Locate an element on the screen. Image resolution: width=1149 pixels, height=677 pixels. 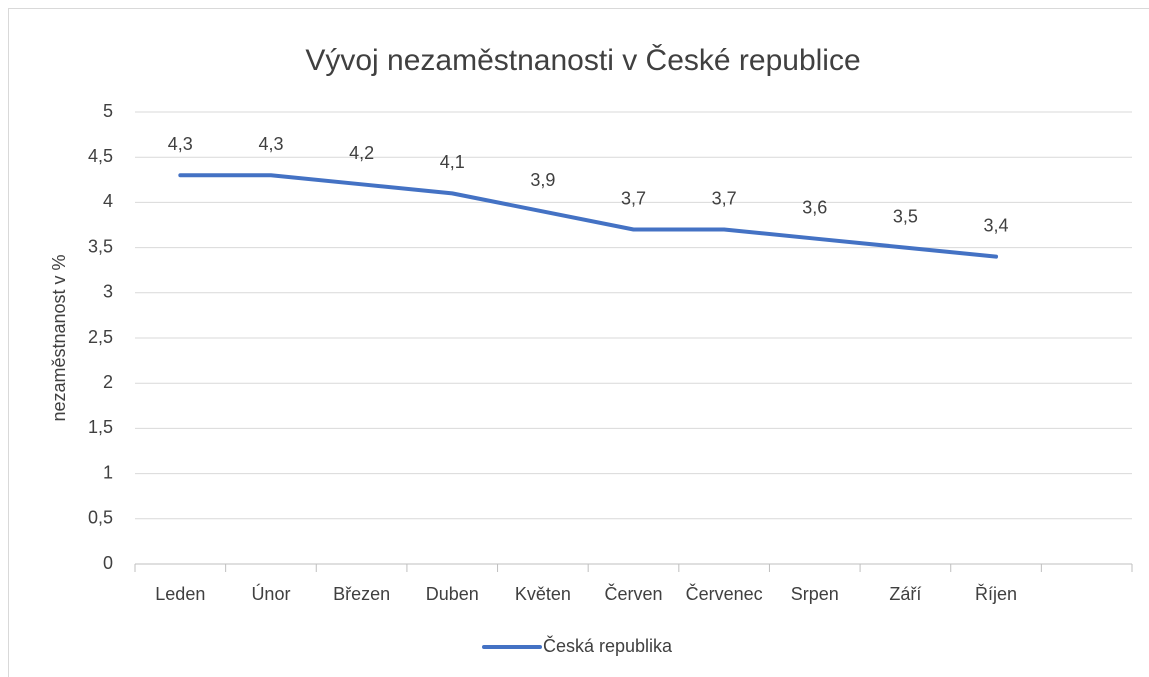
data-label: 3,5 is located at coordinates (905, 216).